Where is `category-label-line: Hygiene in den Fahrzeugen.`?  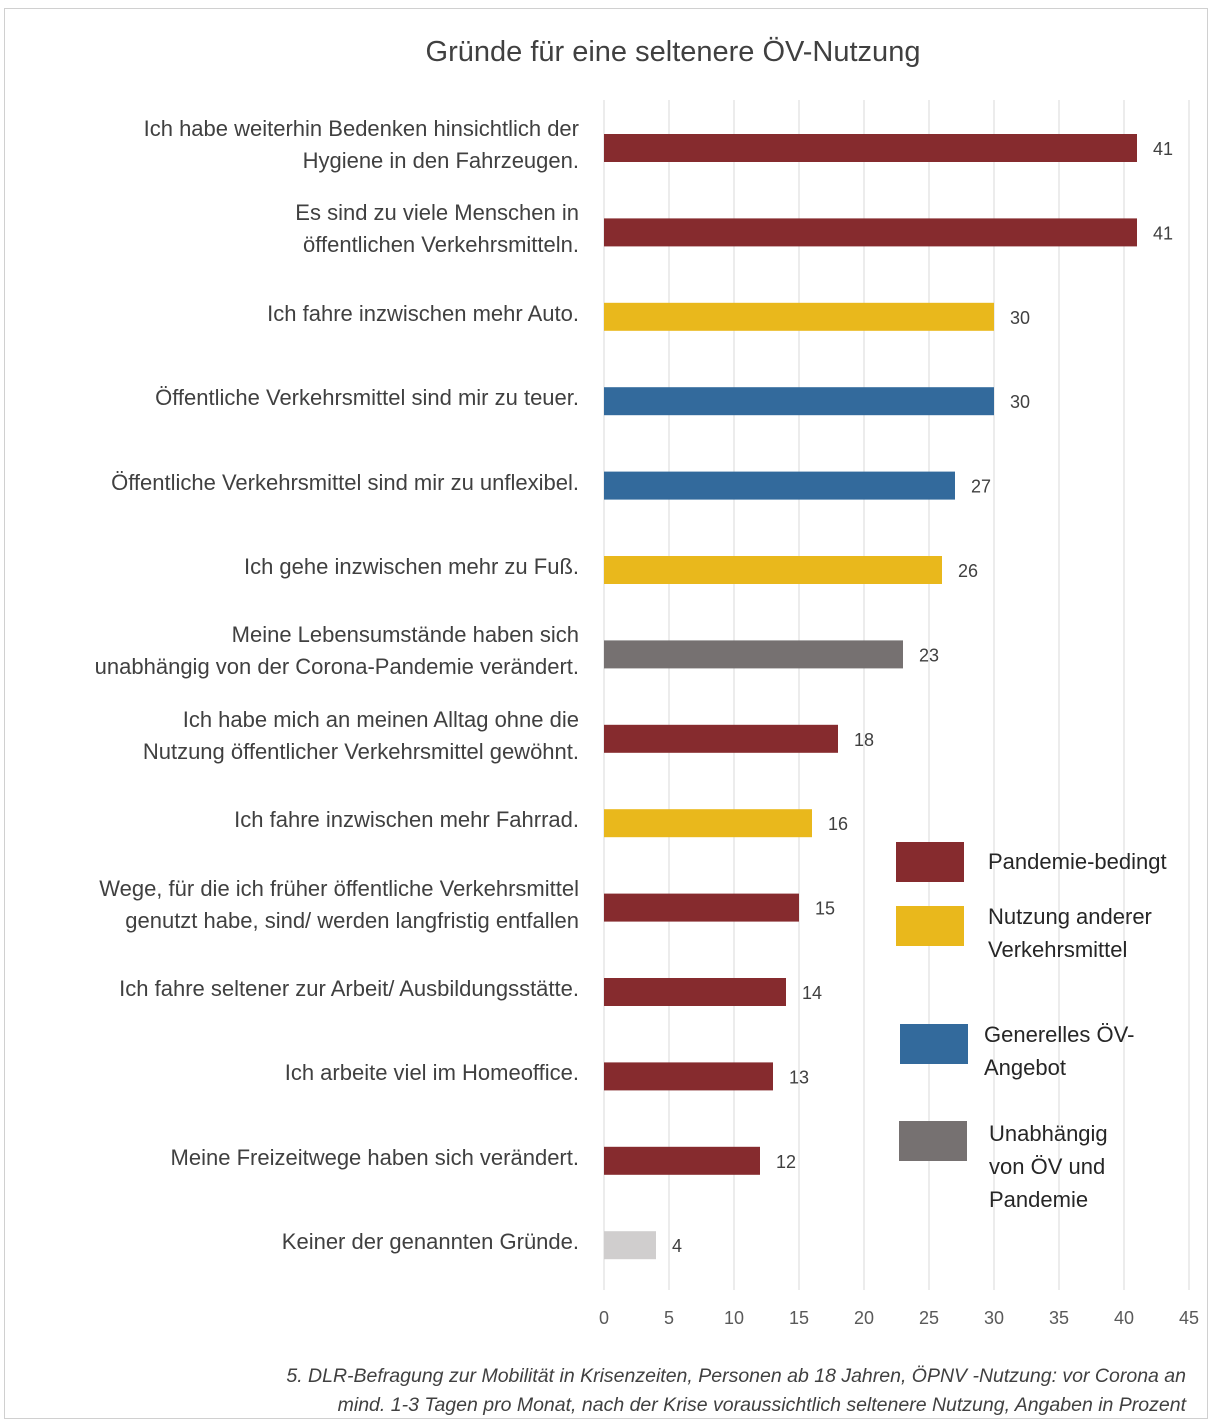 category-label-line: Hygiene in den Fahrzeugen. is located at coordinates (440, 160).